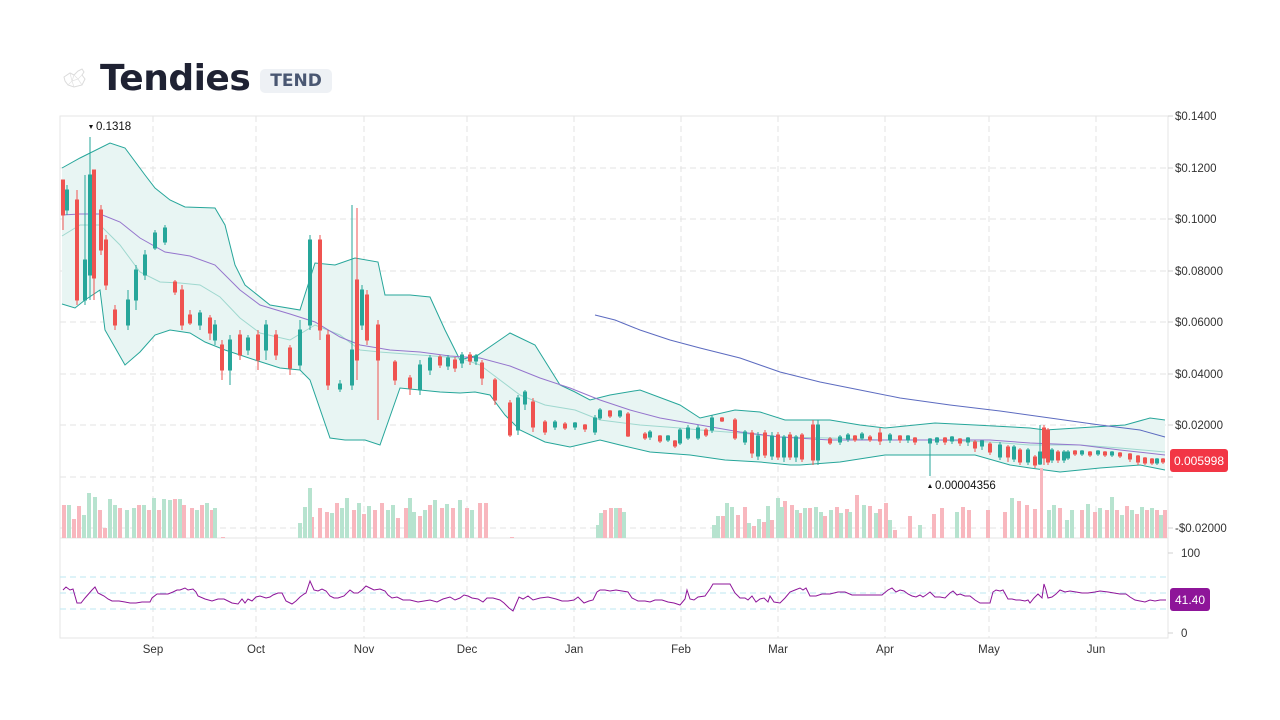 The height and width of the screenshot is (720, 1280). I want to click on price-tick: $0.1400, so click(1196, 117).